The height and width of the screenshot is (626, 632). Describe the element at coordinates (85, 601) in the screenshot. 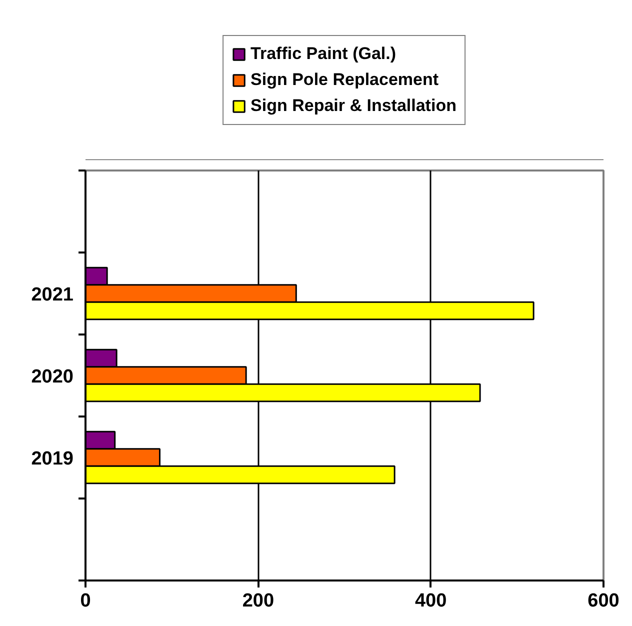

I see `x-tick-label: 0` at that location.